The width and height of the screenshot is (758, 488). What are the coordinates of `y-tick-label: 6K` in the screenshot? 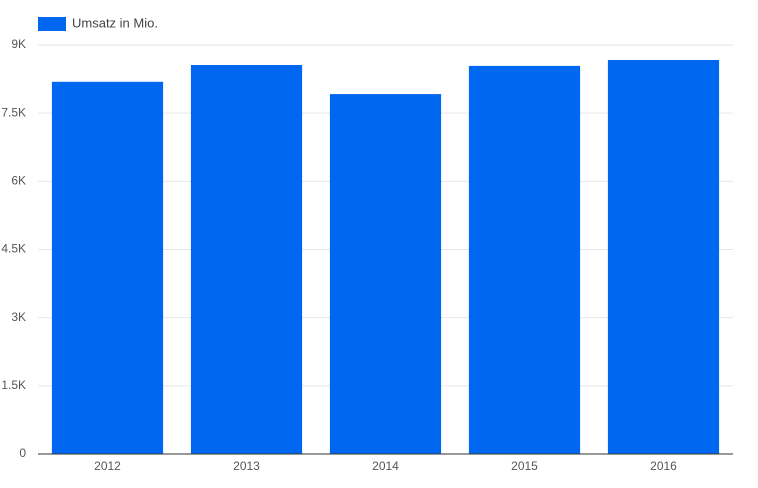 It's located at (18, 181).